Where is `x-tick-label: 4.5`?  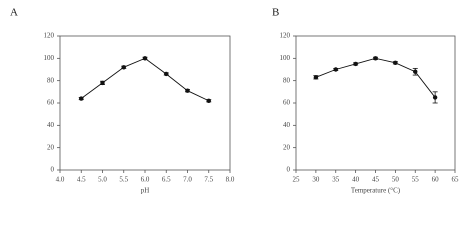 x-tick-label: 4.5 is located at coordinates (81, 180).